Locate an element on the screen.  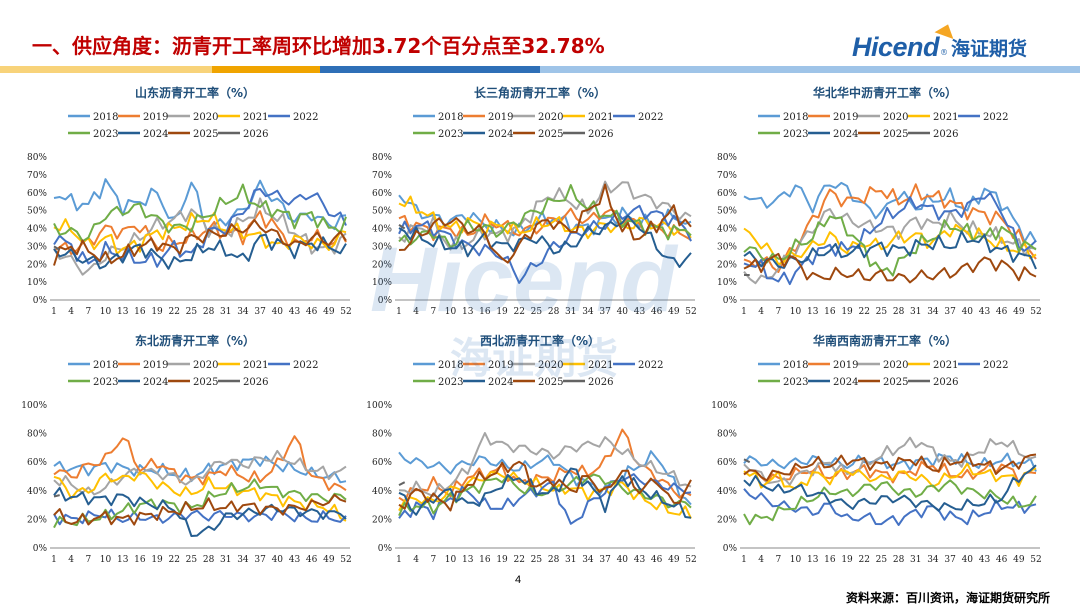
legend-label-2026: 2026 is located at coordinates (600, 382).